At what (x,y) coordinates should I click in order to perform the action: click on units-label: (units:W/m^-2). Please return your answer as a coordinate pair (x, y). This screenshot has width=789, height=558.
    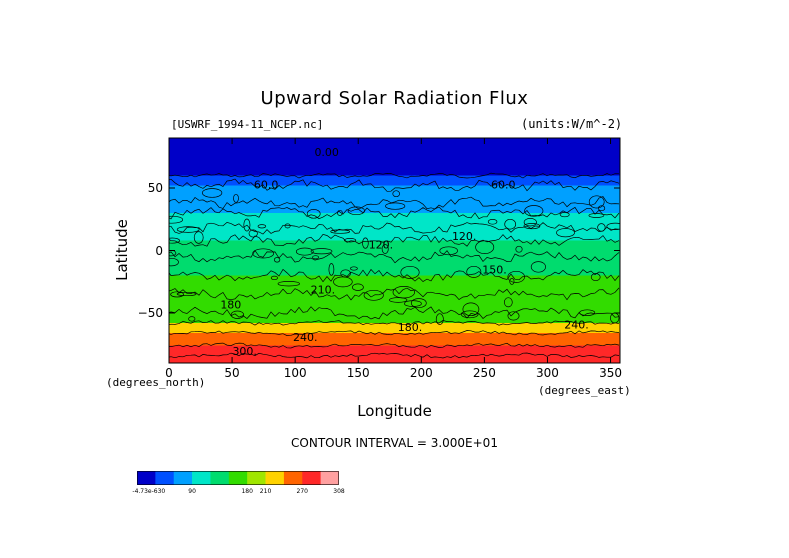
    Looking at the image, I should click on (572, 124).